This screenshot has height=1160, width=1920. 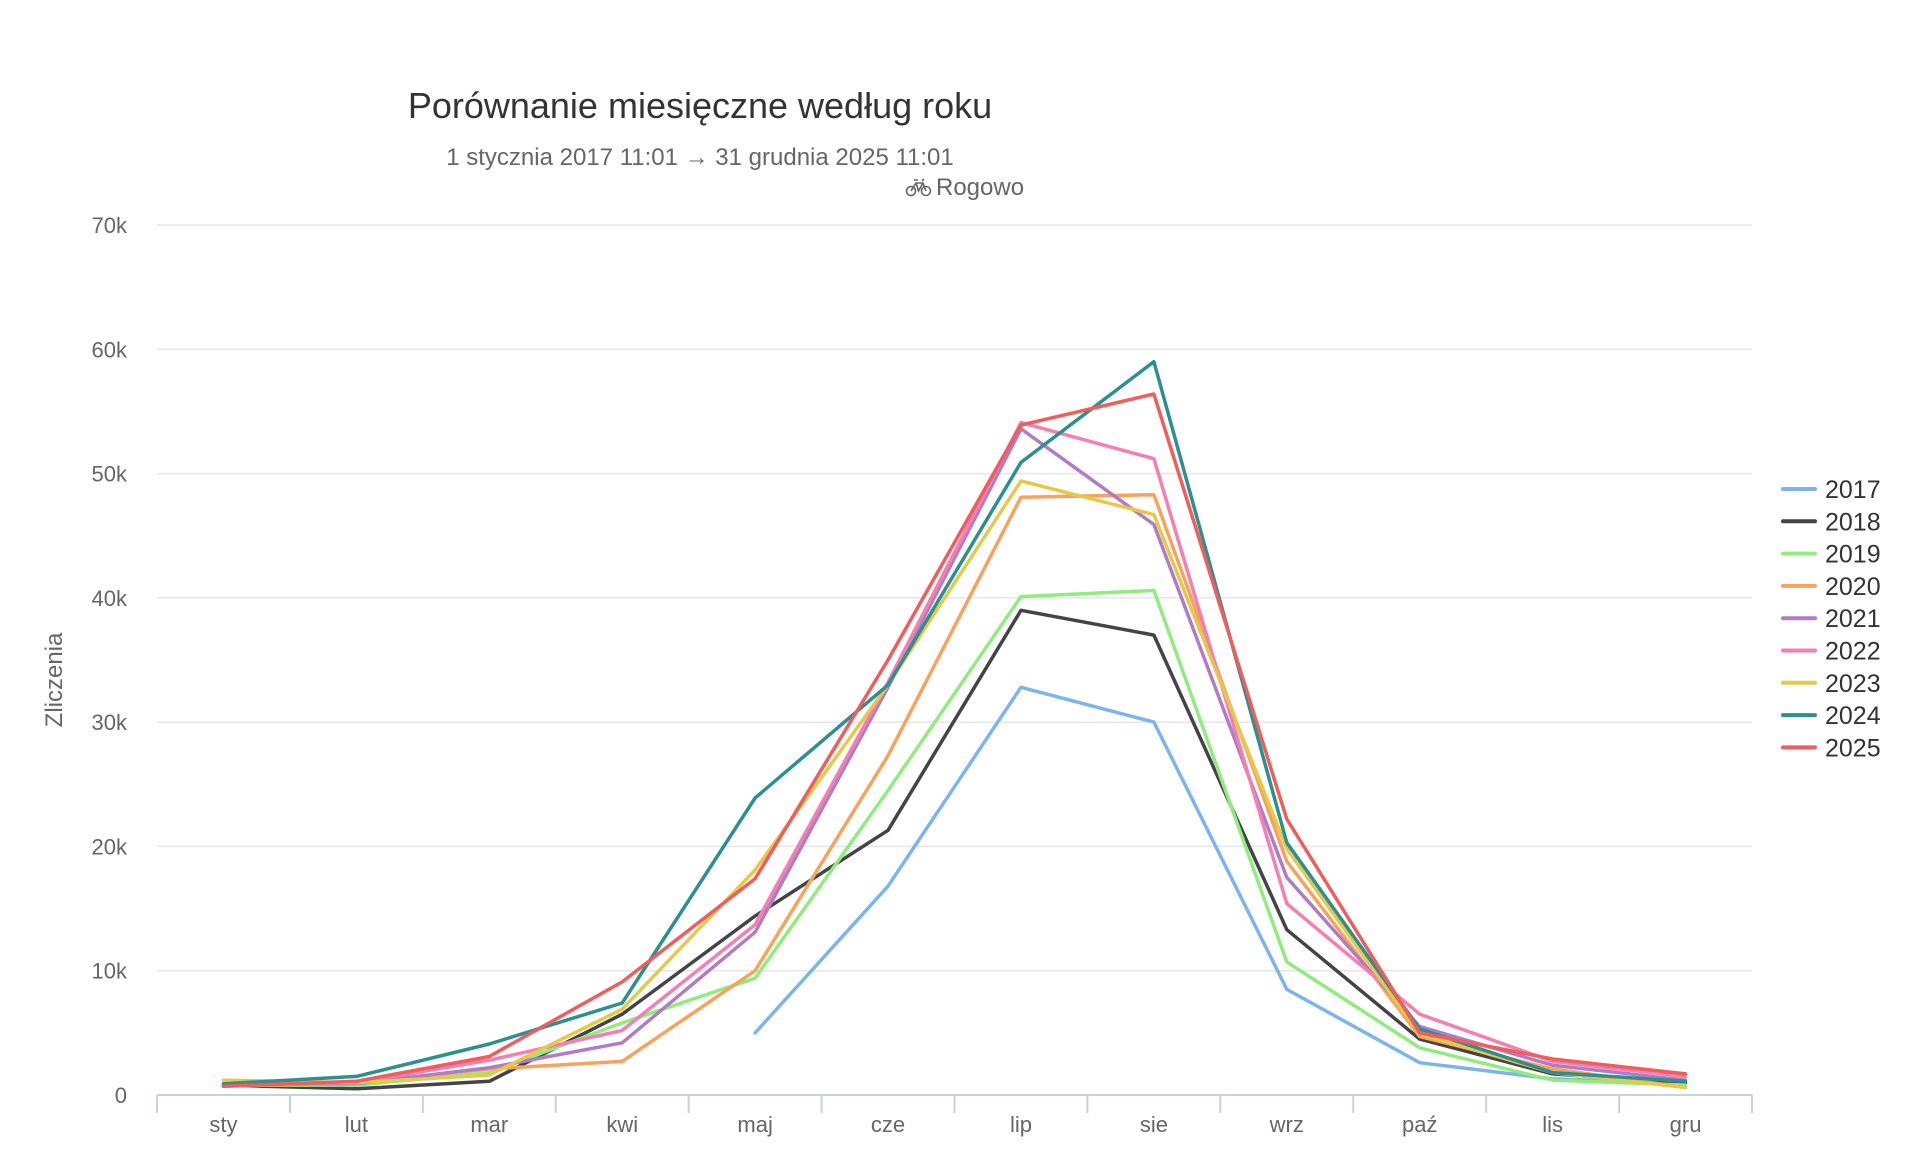 What do you see at coordinates (110, 598) in the screenshot?
I see `y-tick-label: 40k` at bounding box center [110, 598].